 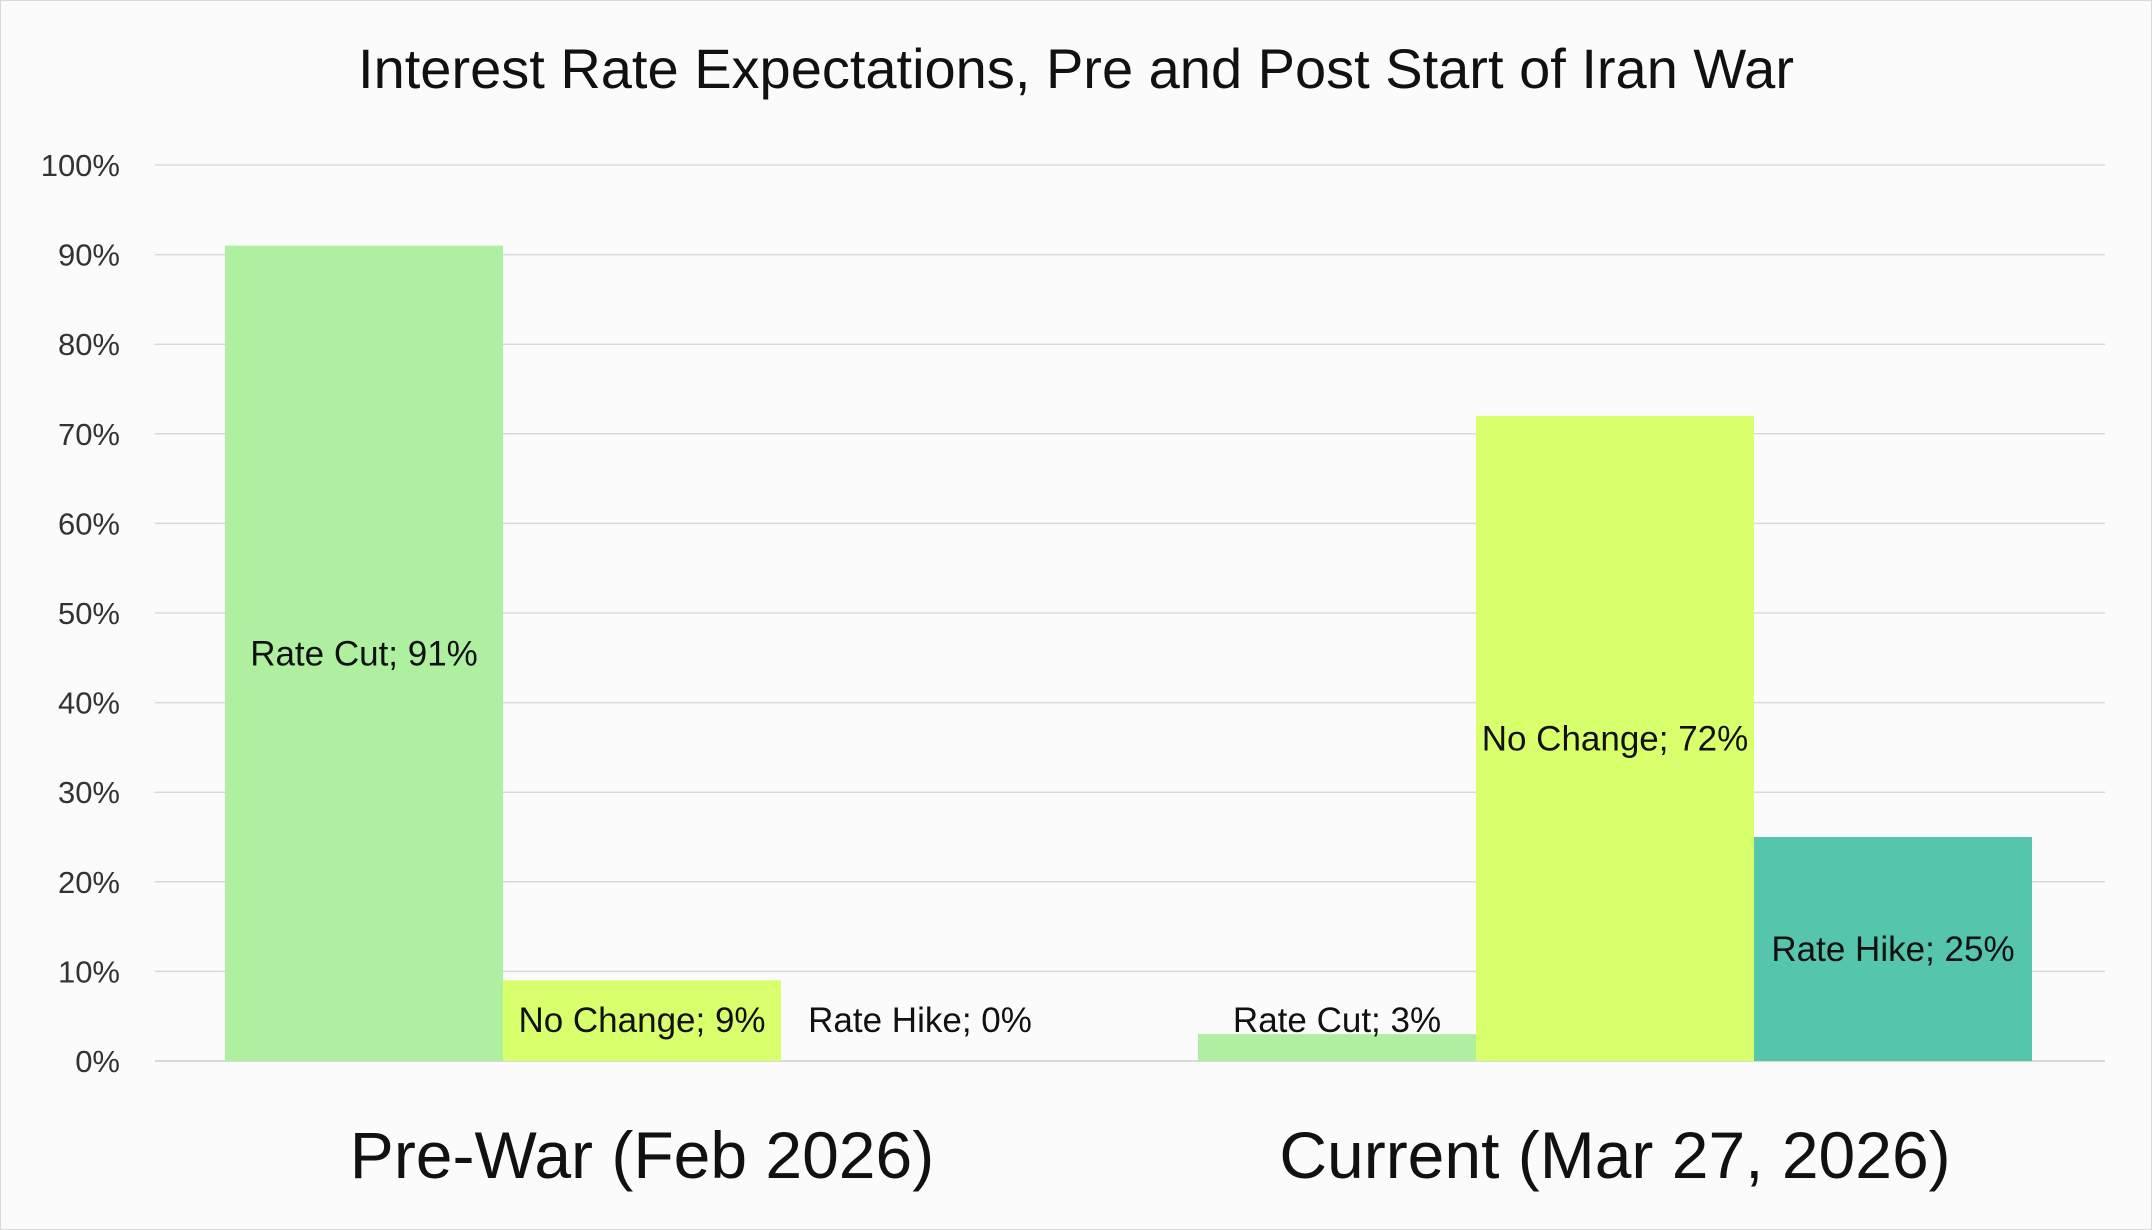 I want to click on y-tick-label: 20%, so click(x=89, y=882).